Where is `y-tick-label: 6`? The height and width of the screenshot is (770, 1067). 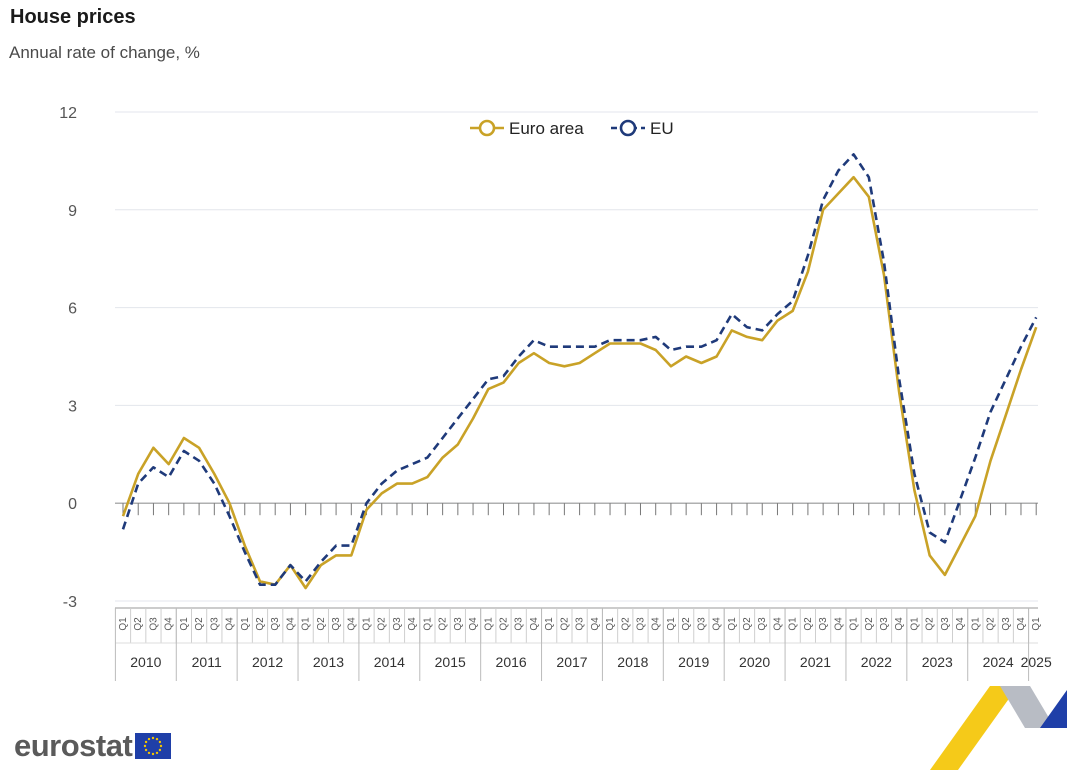 y-tick-label: 6 is located at coordinates (72, 309).